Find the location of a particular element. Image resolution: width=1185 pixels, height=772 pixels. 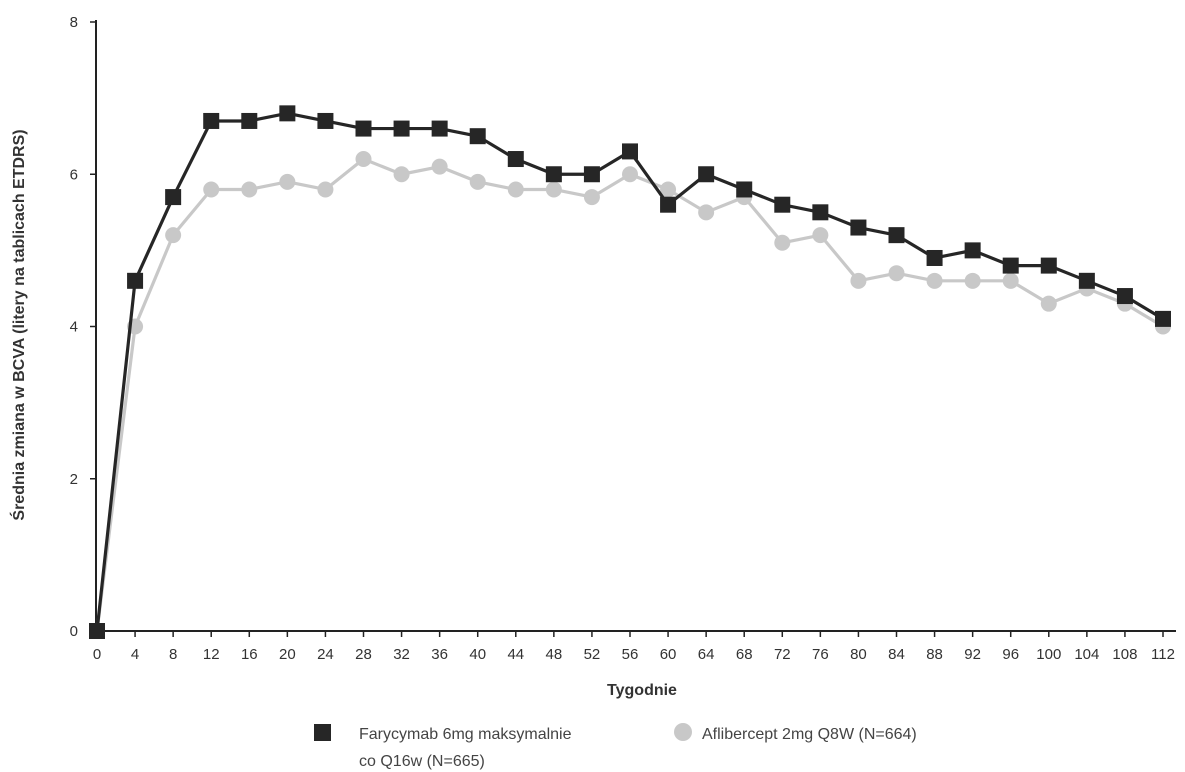

x-axis-title: Tygodnie is located at coordinates (642, 690).